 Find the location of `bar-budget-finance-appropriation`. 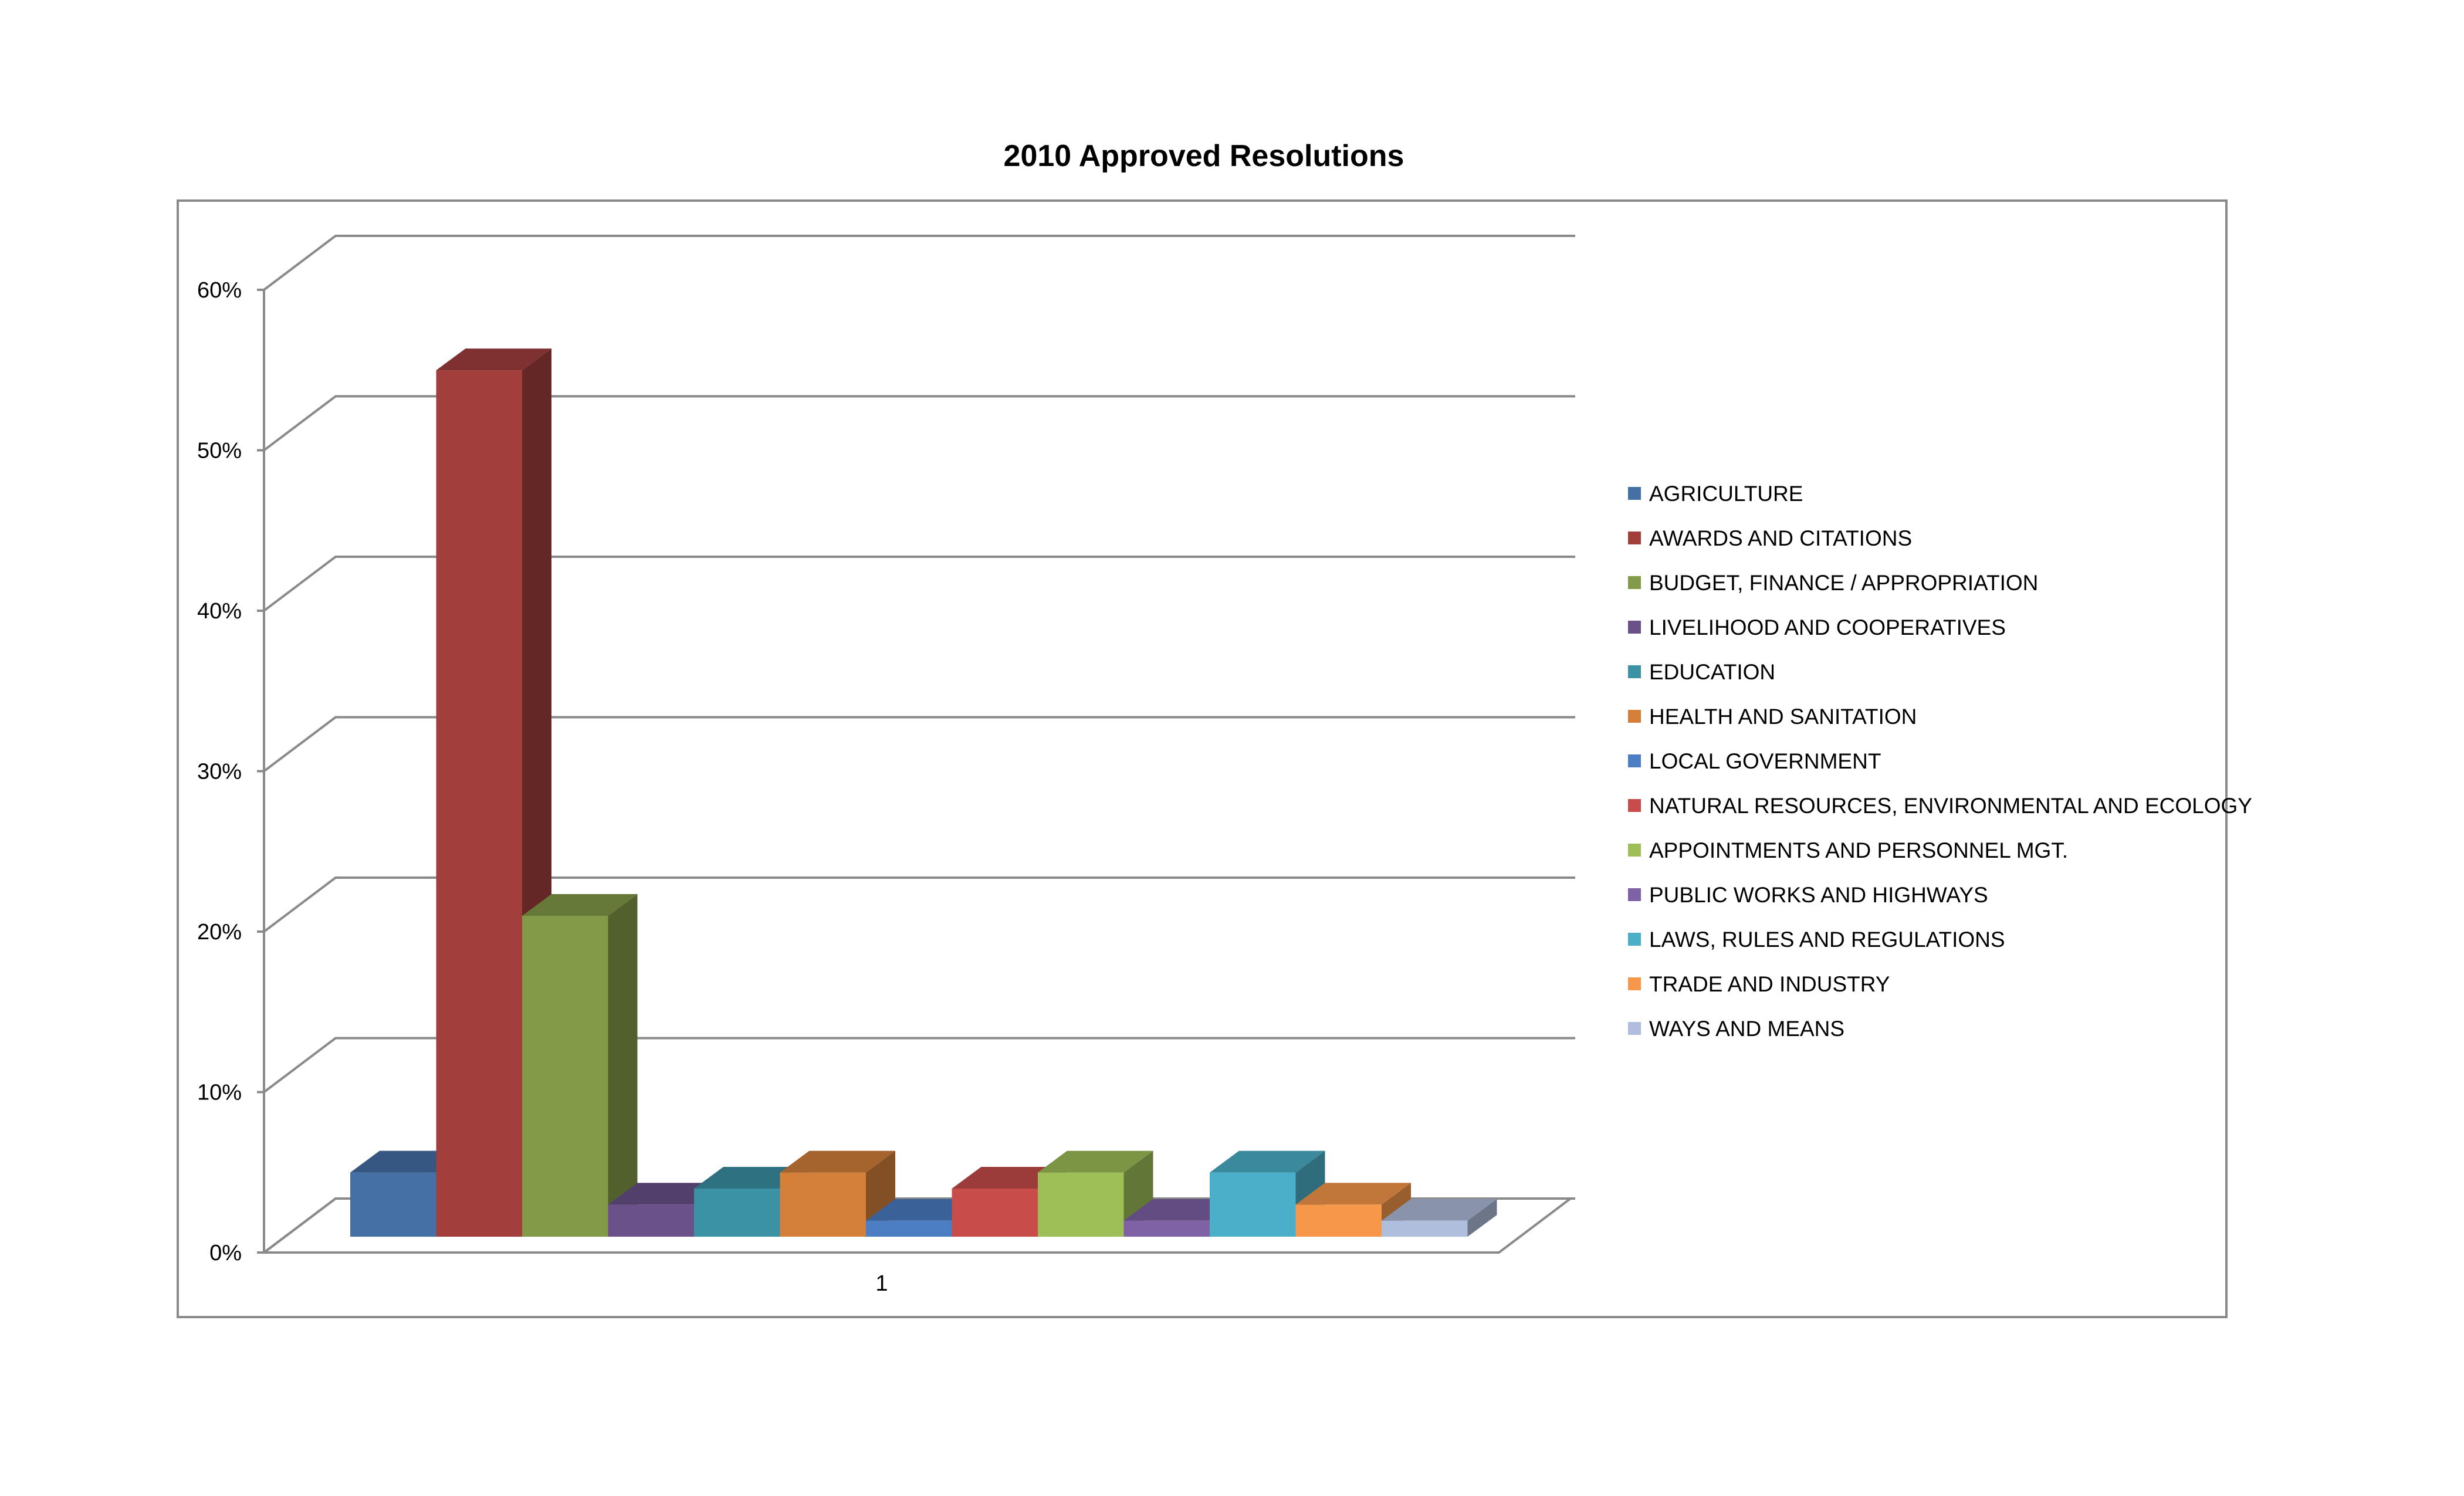

bar-budget-finance-appropriation is located at coordinates (580, 1065).